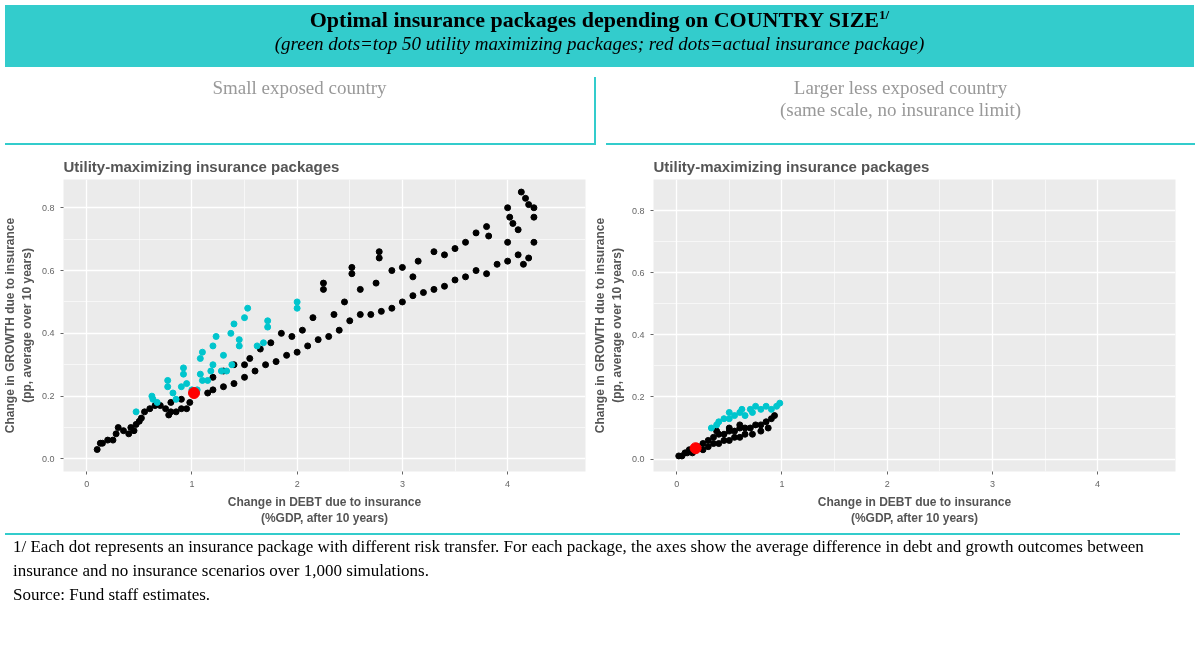 The image size is (1195, 654). Describe the element at coordinates (900, 99) in the screenshot. I see `chart-subtitle: Larger less exposed country (same scale, no insurance limit)` at that location.